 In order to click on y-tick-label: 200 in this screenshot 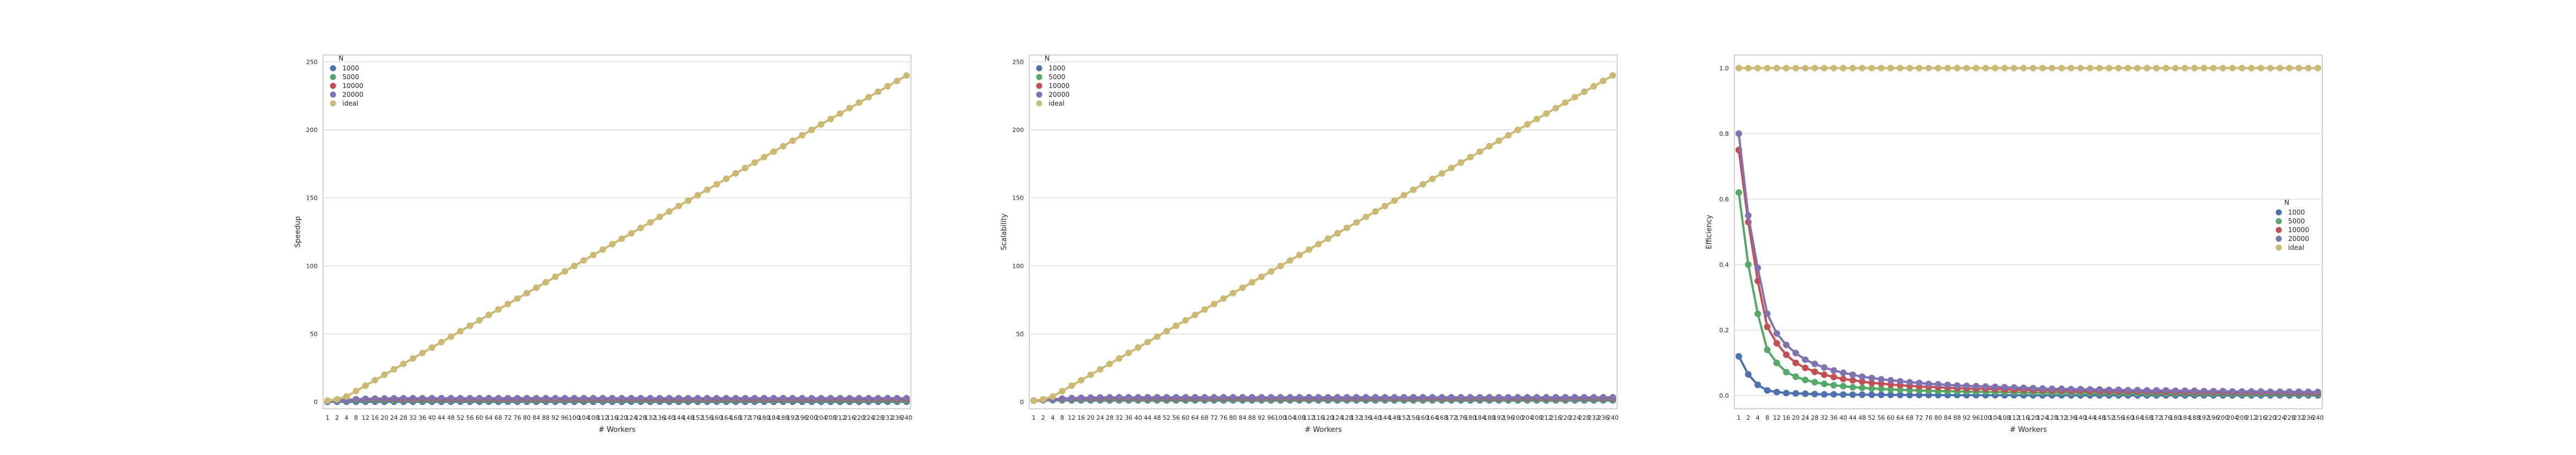, I will do `click(1018, 130)`.